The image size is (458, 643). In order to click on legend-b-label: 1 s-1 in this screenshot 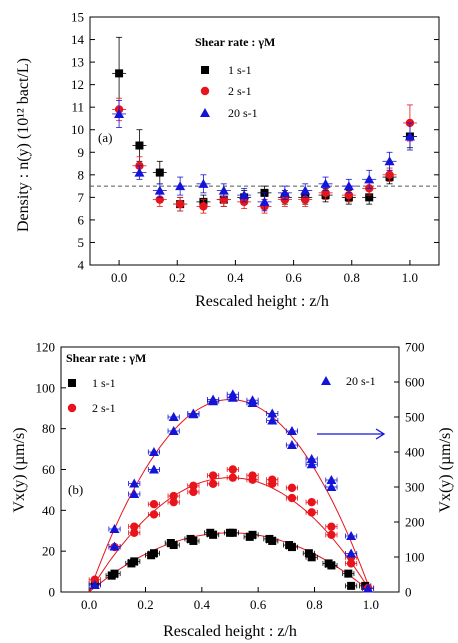, I will do `click(104, 383)`.